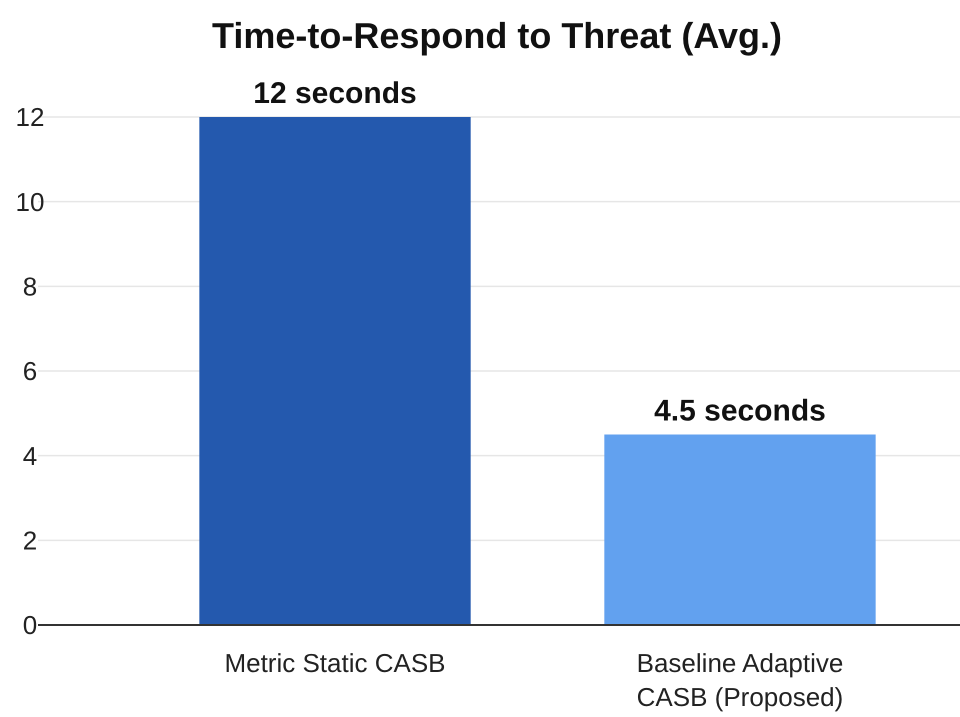 This screenshot has height=717, width=960. I want to click on chart-title: Time-to-Respond to Threat (Avg.), so click(497, 35).